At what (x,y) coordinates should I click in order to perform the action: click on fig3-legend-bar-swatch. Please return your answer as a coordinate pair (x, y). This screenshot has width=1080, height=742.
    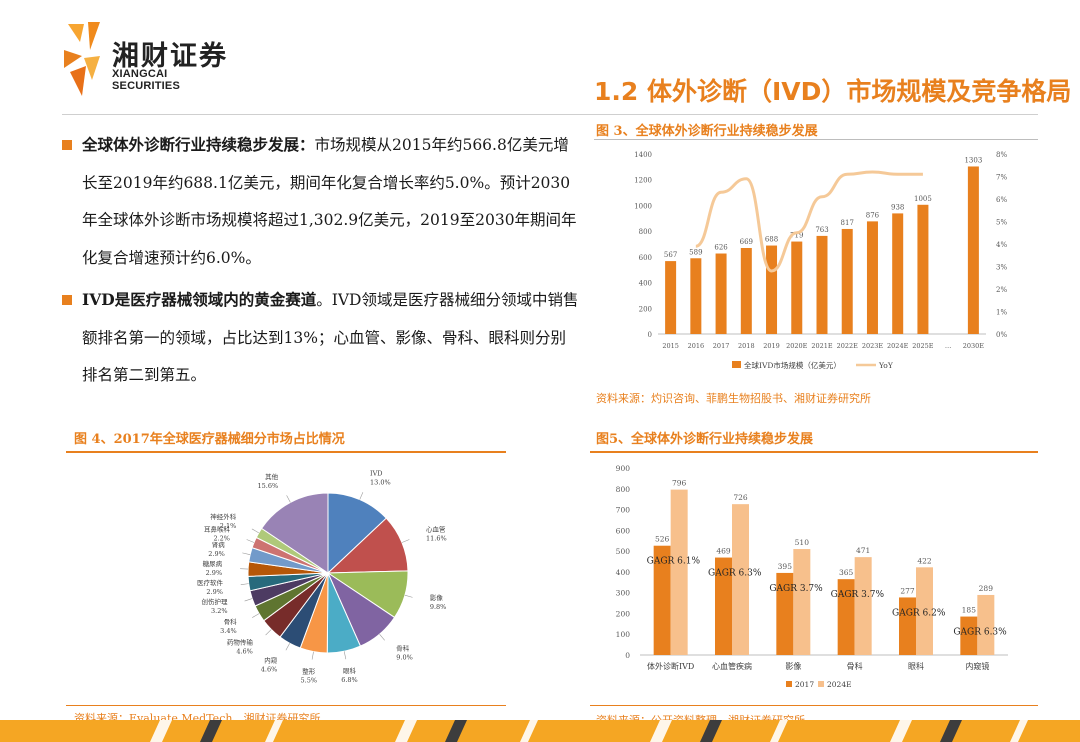
    Looking at the image, I should click on (736, 364).